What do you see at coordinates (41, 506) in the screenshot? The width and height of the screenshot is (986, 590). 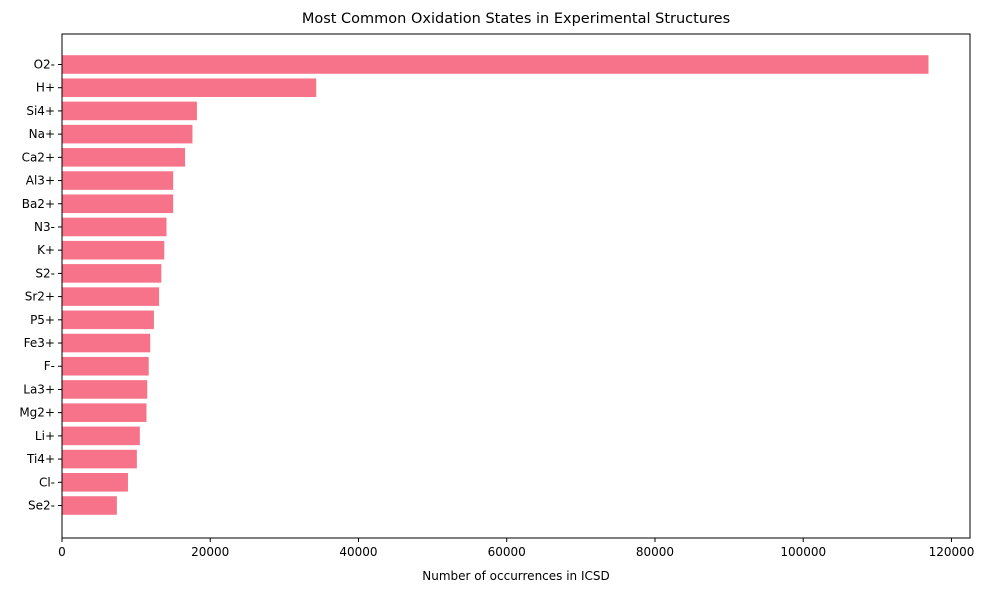 I see `y-tick-label: Se2-` at bounding box center [41, 506].